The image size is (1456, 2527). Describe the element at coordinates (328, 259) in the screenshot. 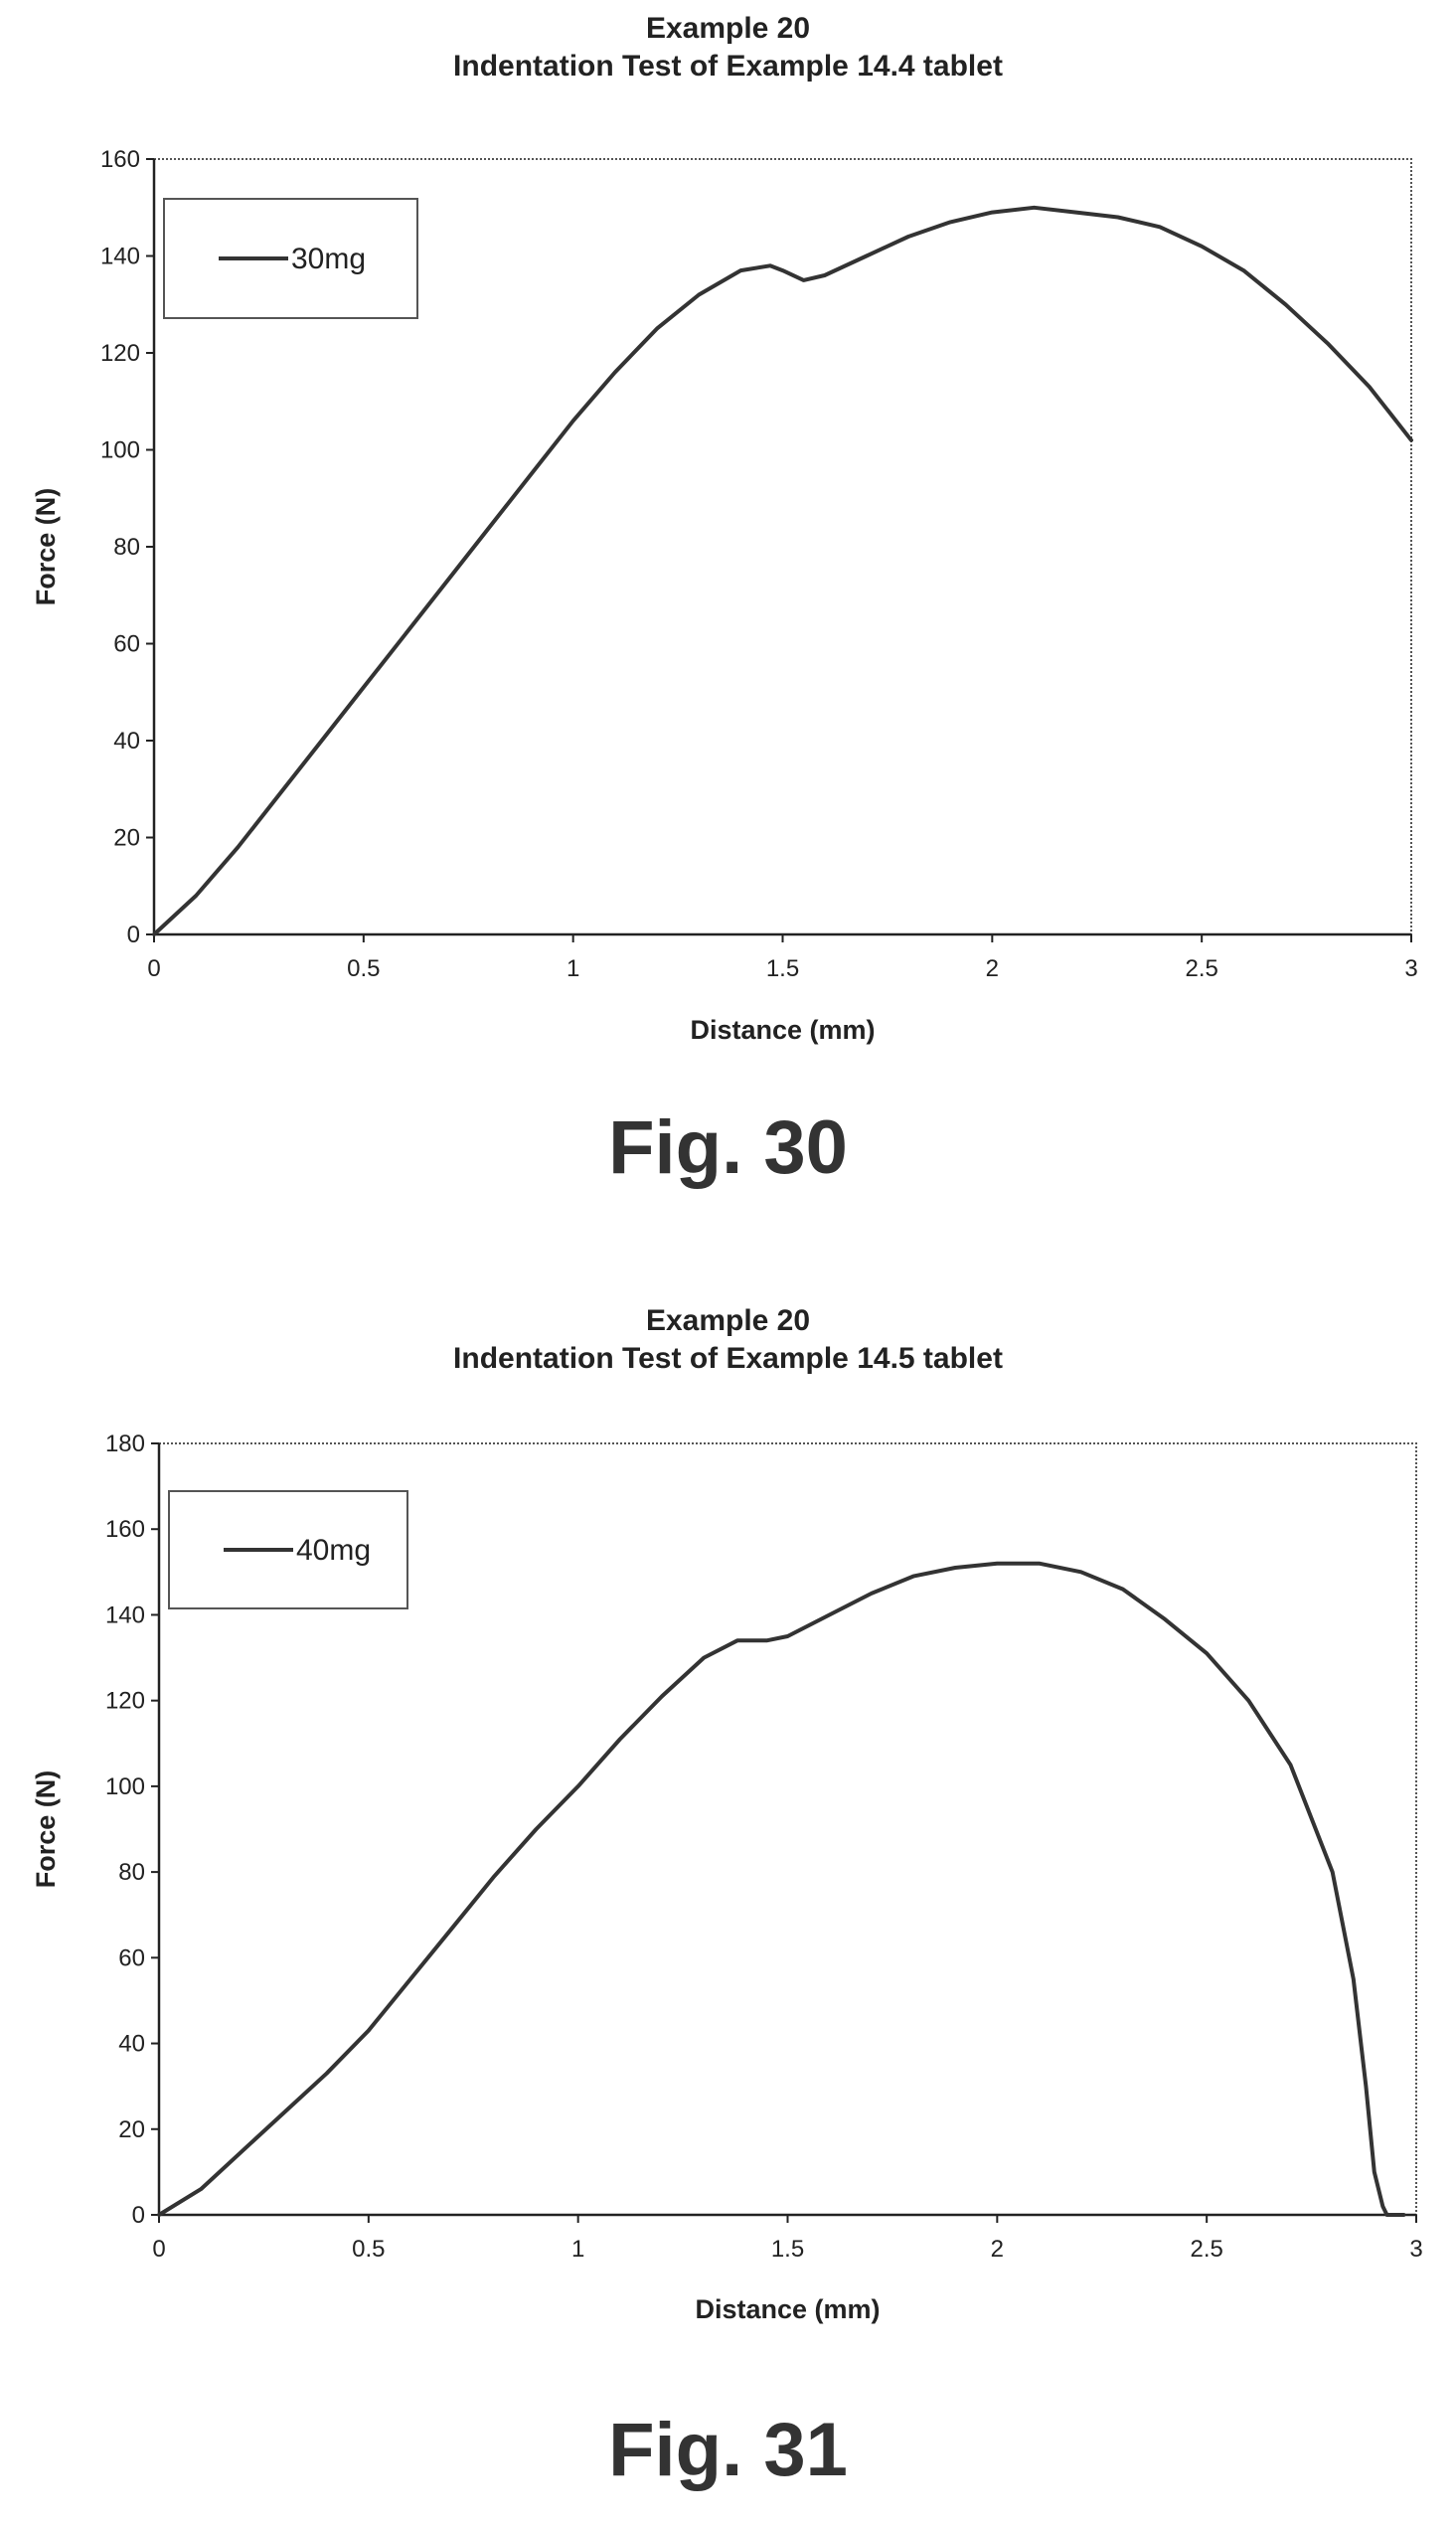

I see `legend-label: 30mg` at that location.